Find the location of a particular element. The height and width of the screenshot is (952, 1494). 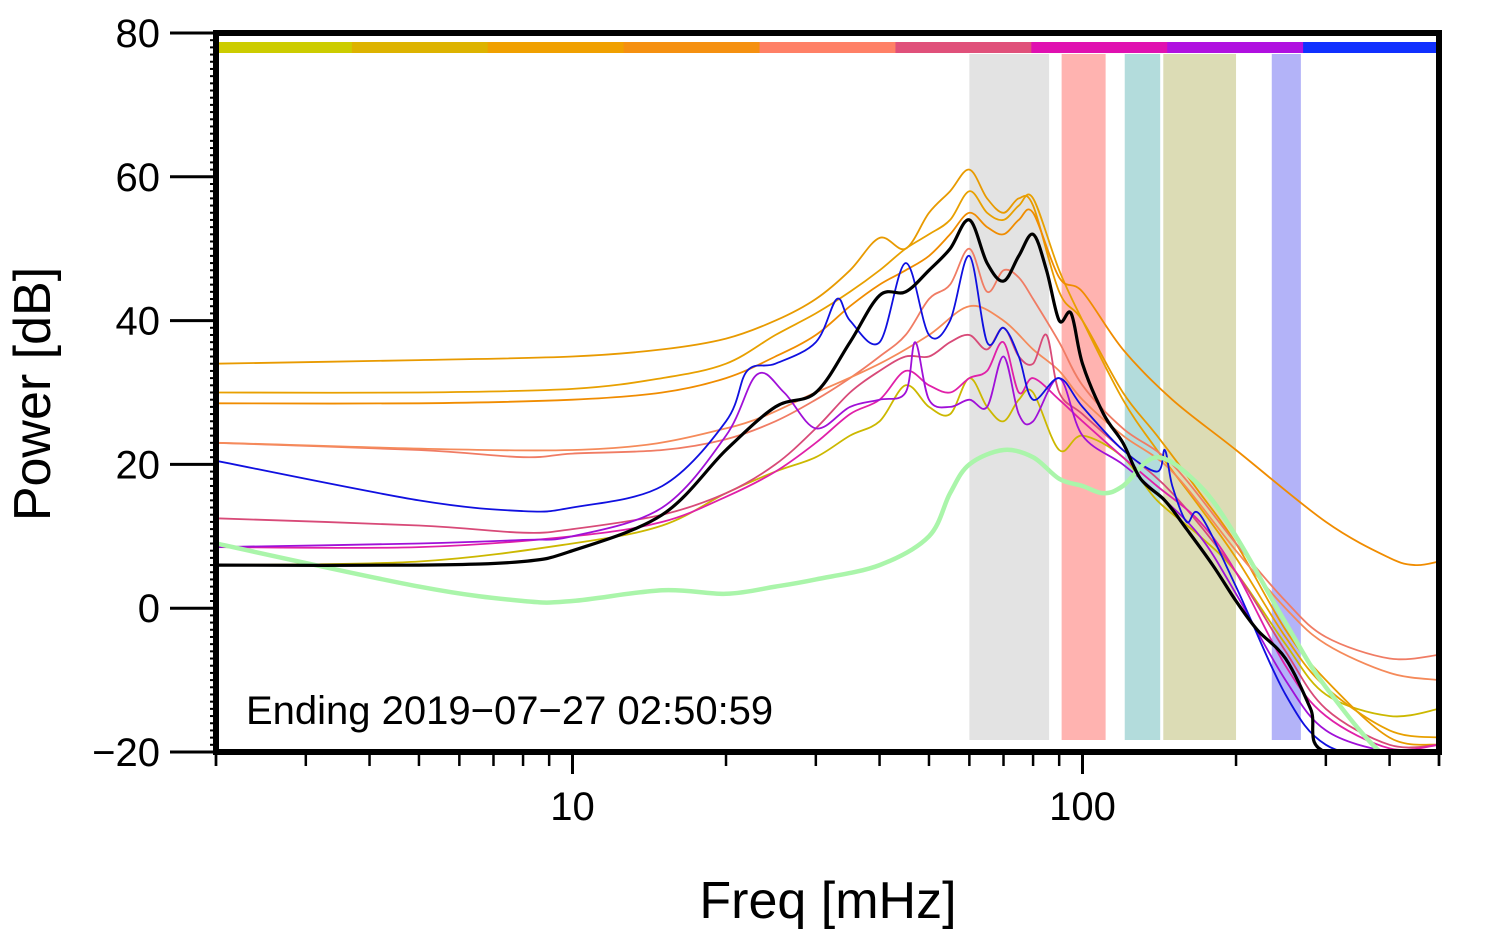

x-axis-title: Freq [mHz] is located at coordinates (827, 901).